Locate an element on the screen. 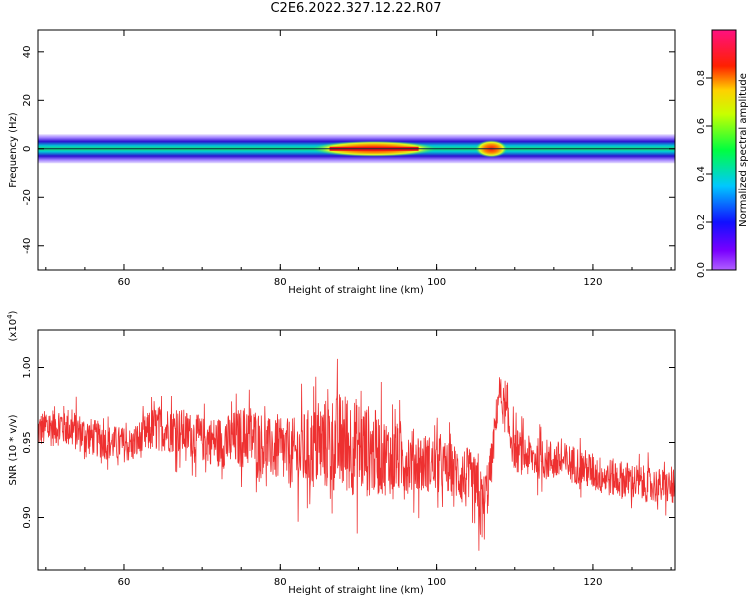 The width and height of the screenshot is (750, 600). colorbar-ticks: 0.0 0.2 0.4 0.6 0.8 is located at coordinates (704, 174).